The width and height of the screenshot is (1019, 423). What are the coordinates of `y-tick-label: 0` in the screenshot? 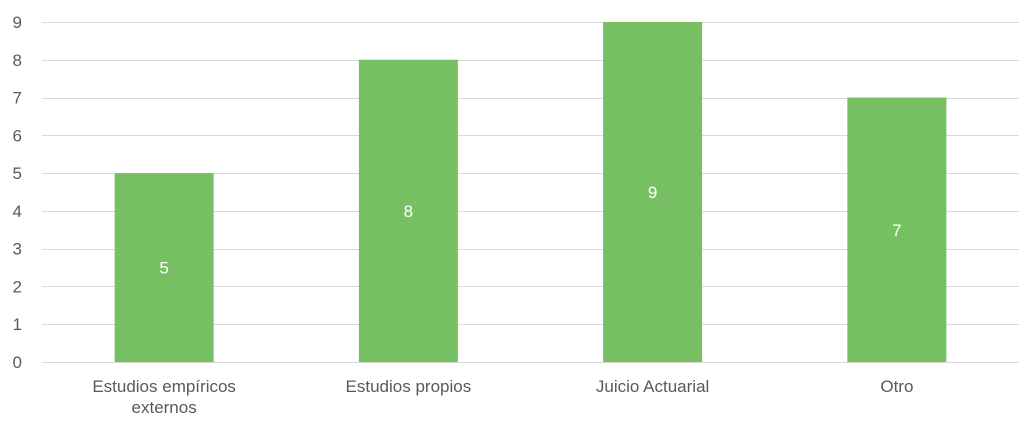 It's located at (17, 362).